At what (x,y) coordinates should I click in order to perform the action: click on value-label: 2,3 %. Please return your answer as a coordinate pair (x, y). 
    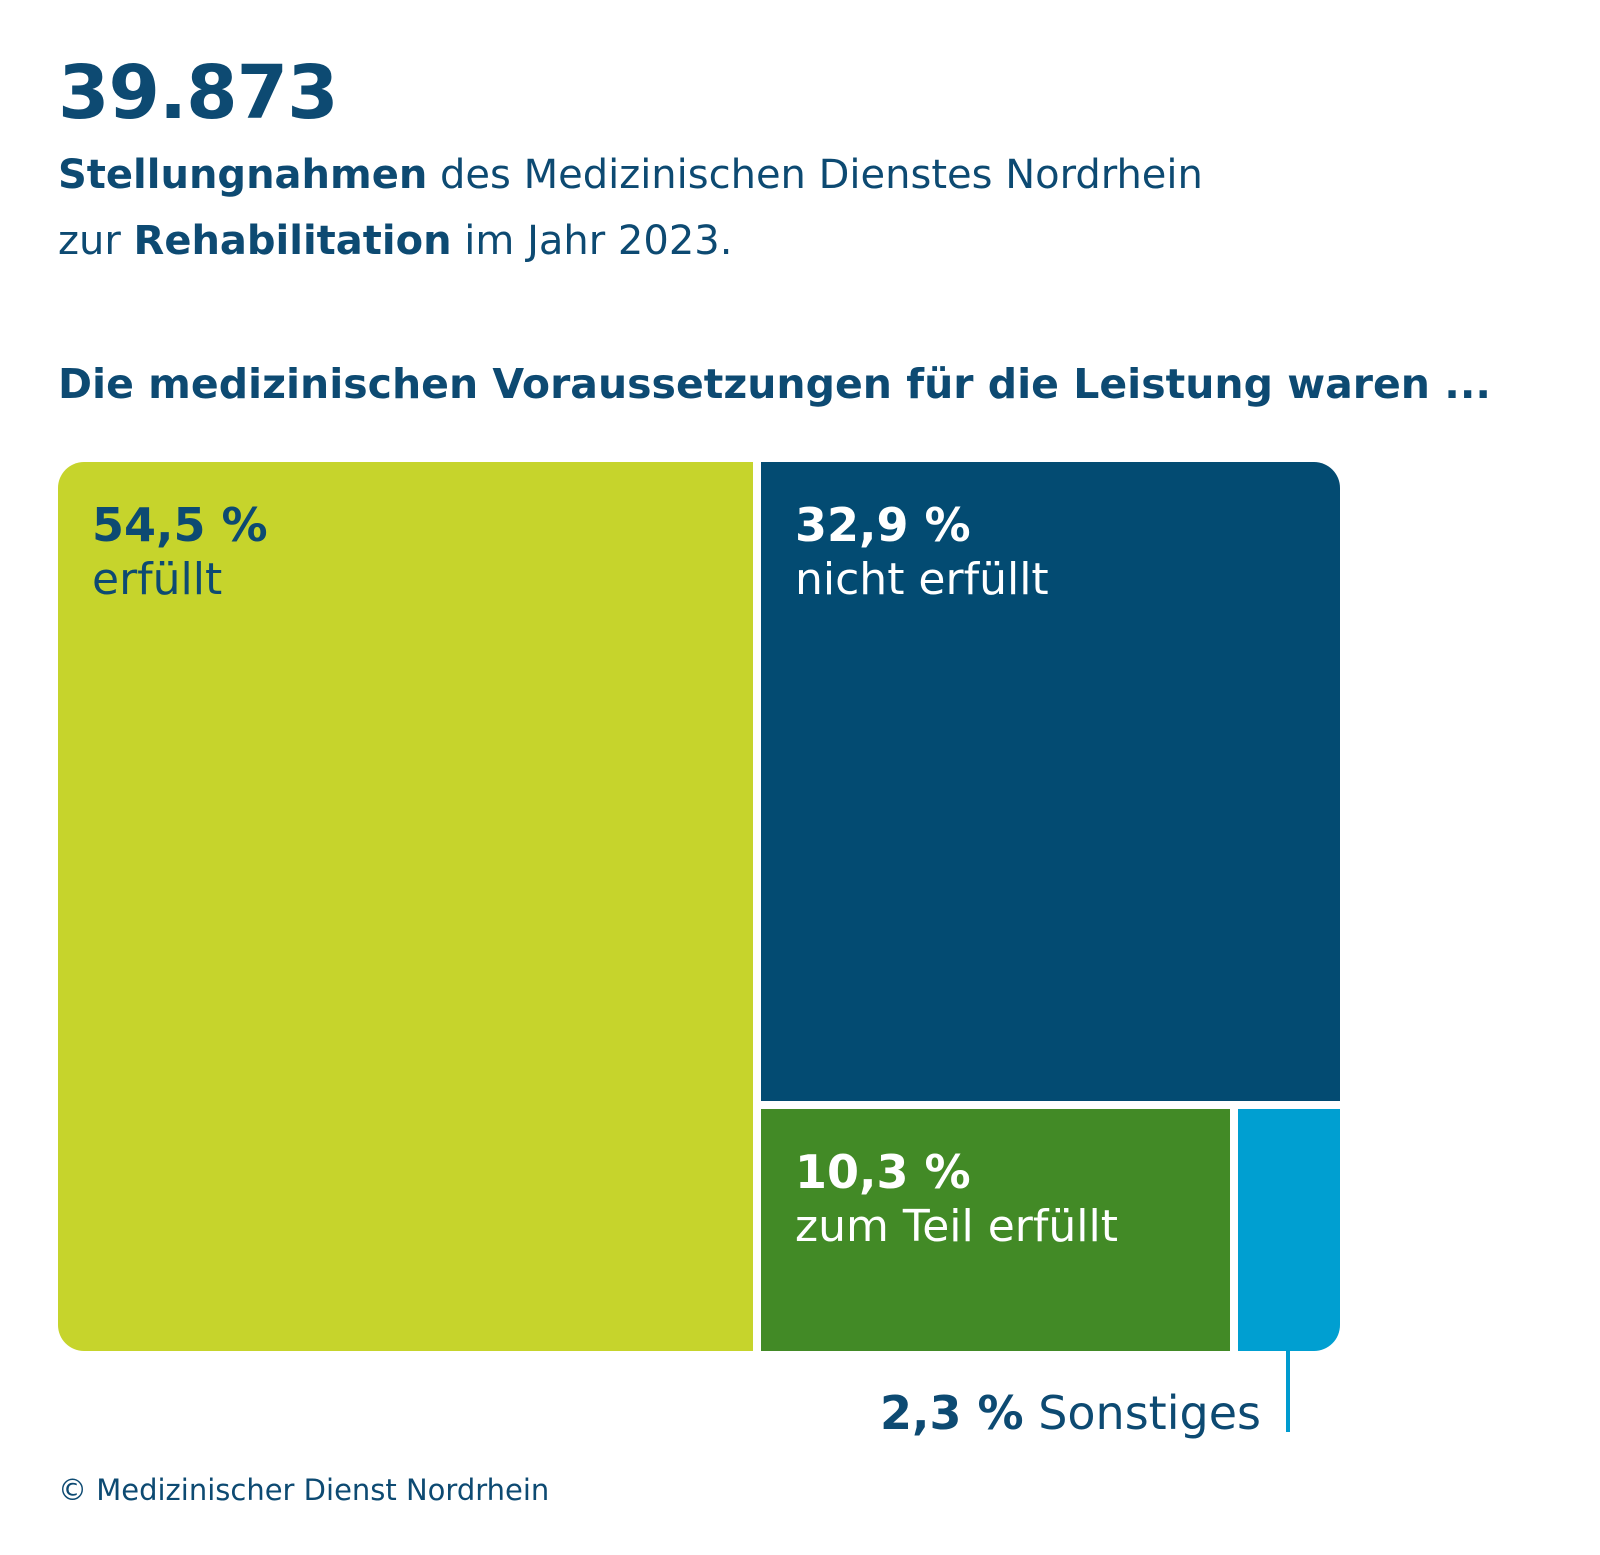
    Looking at the image, I should click on (952, 1413).